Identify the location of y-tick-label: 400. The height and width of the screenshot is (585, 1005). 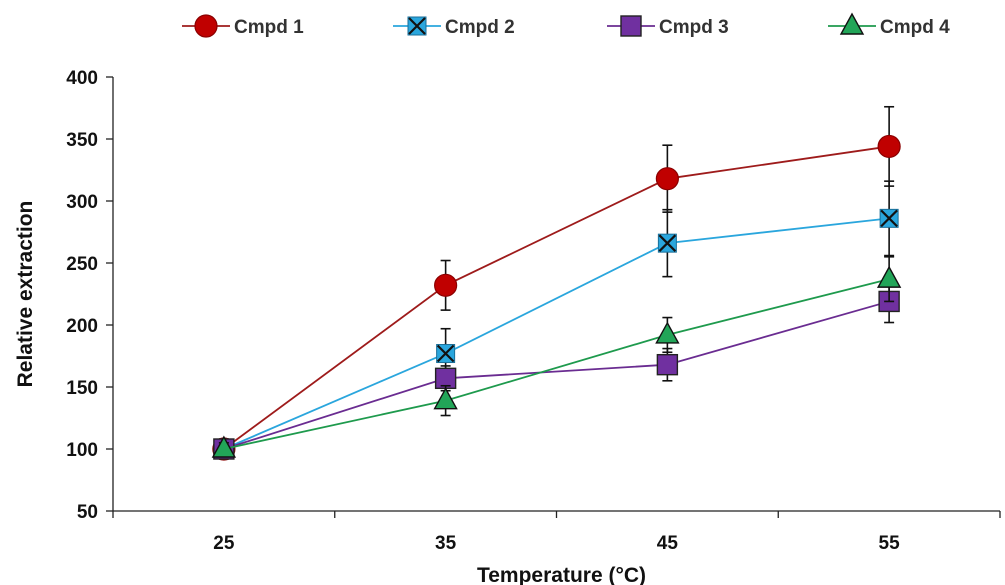
(82, 78).